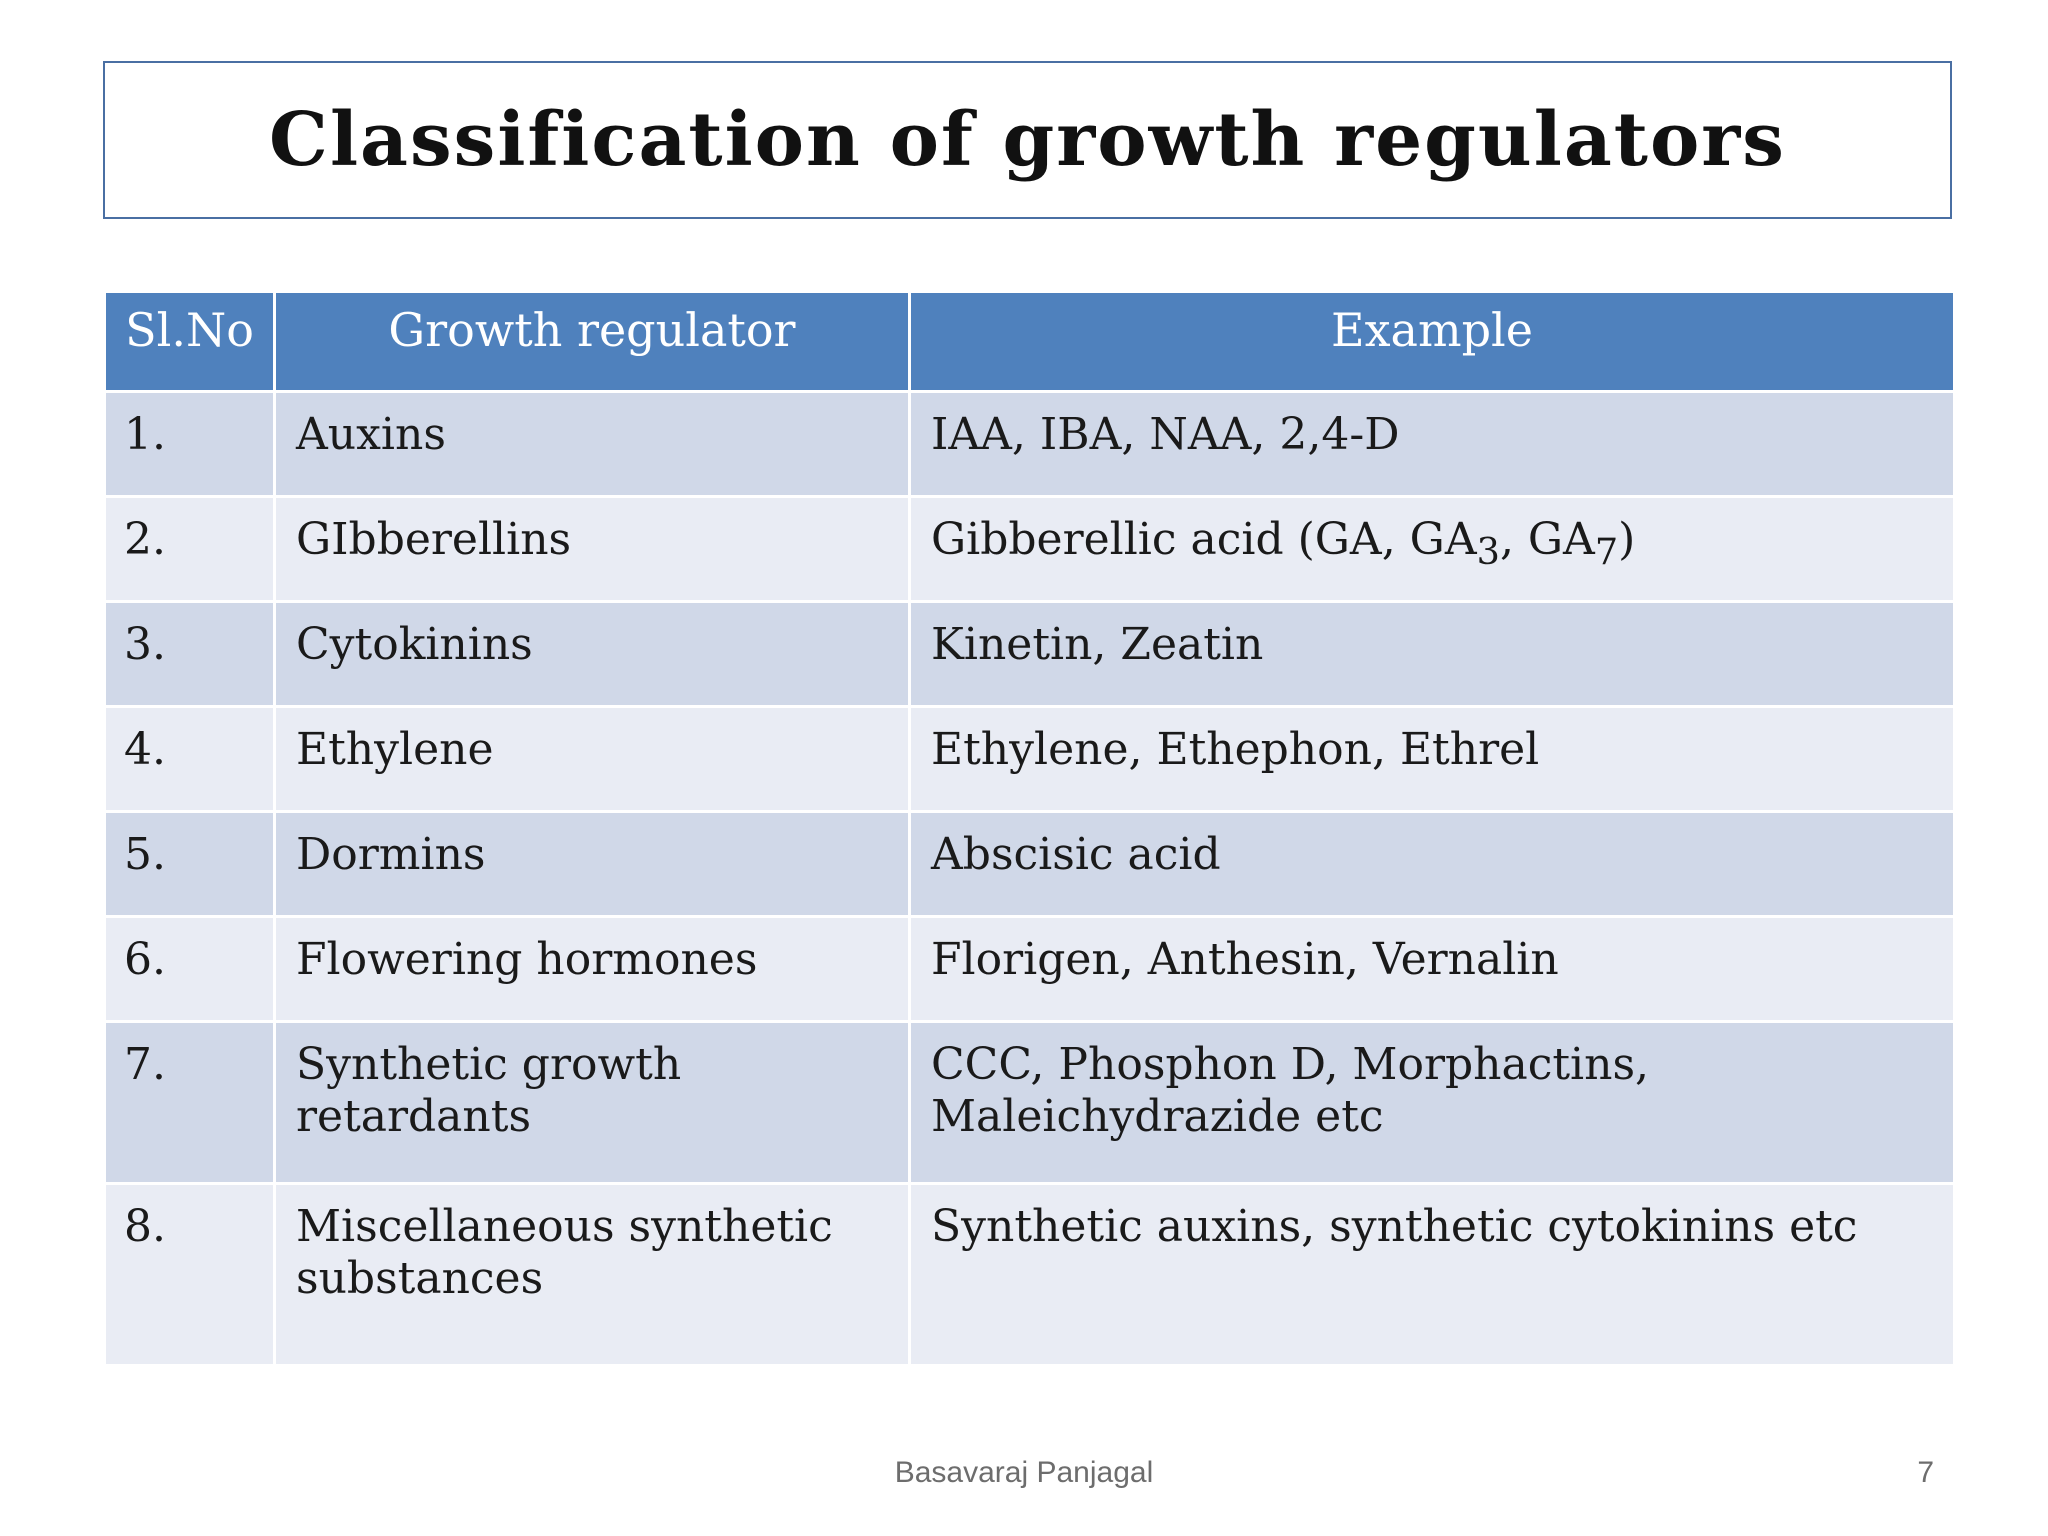 This screenshot has height=1536, width=2048. Describe the element at coordinates (1432, 654) in the screenshot. I see `row-example: Kinetin, Zeatin` at that location.